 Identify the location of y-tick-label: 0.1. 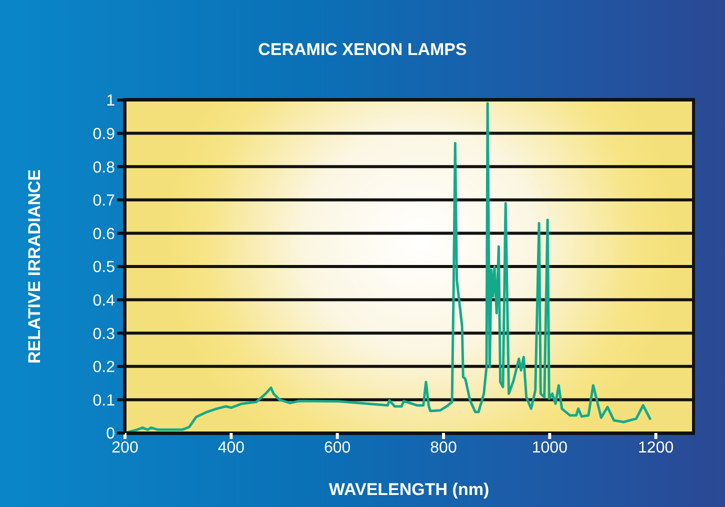
(104, 401).